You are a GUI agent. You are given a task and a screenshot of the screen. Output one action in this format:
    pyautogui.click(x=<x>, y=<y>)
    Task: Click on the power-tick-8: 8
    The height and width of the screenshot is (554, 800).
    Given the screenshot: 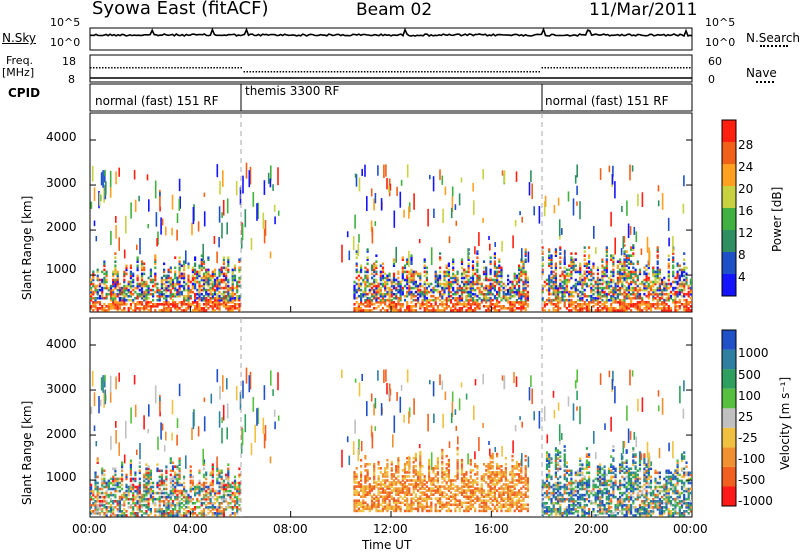 What is the action you would take?
    pyautogui.click(x=742, y=255)
    